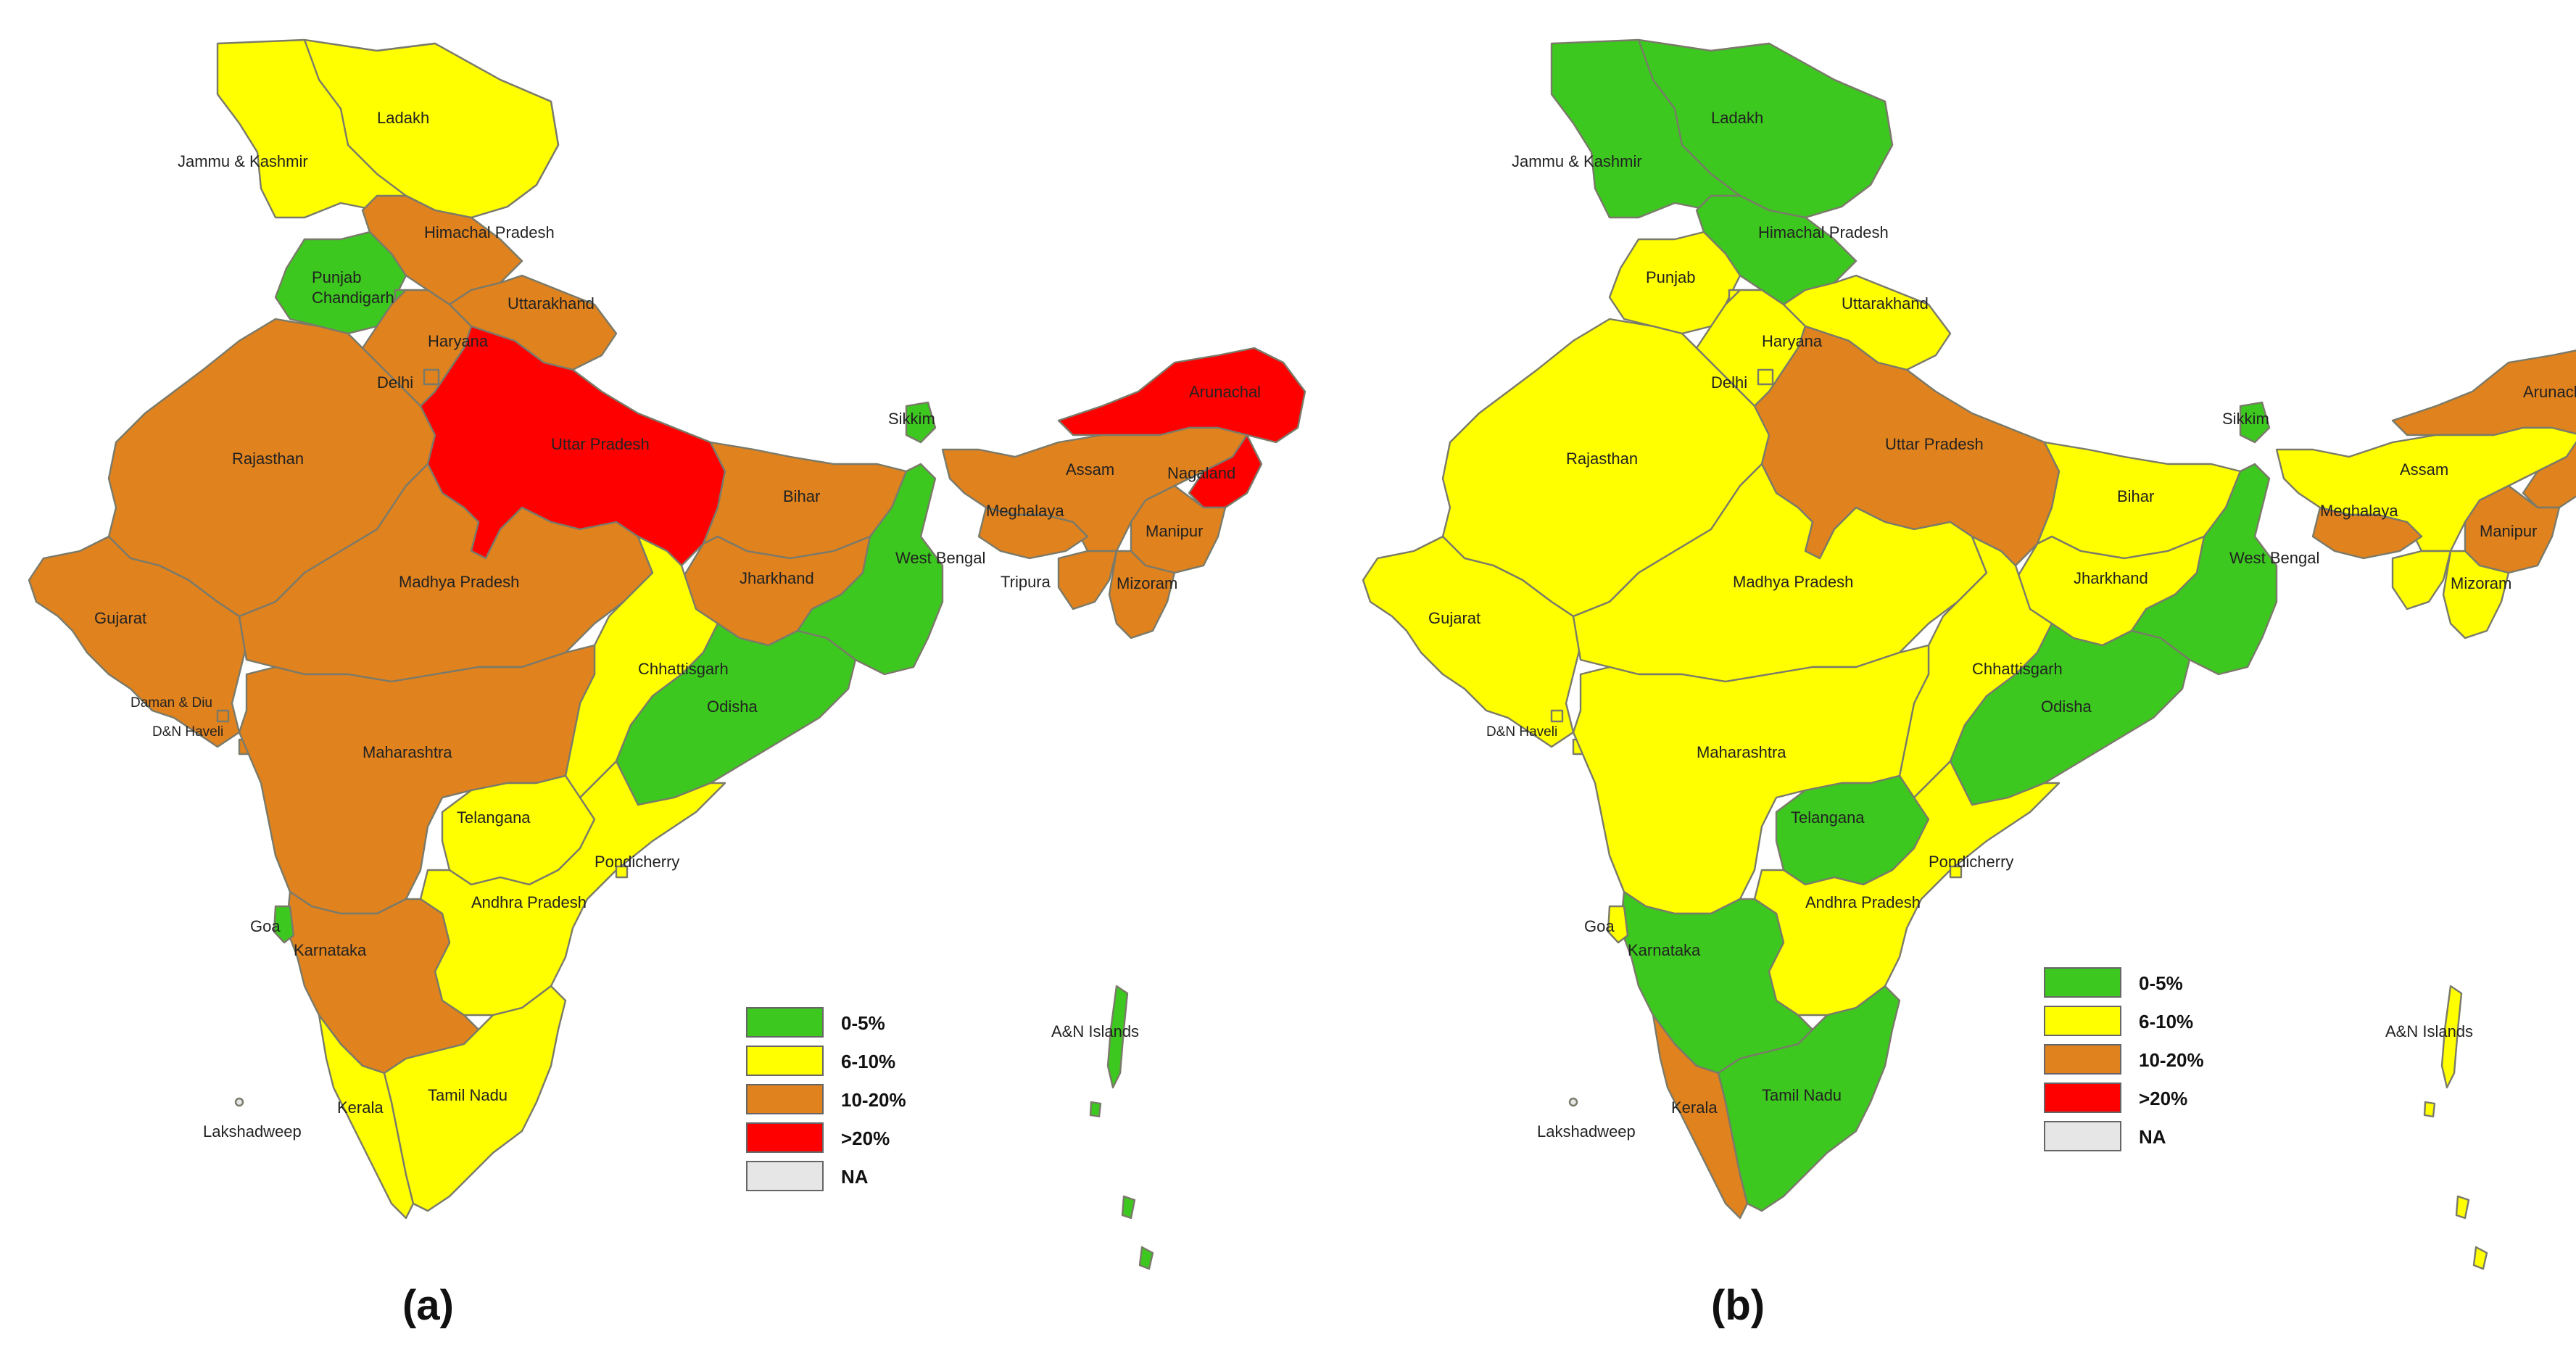 The height and width of the screenshot is (1366, 2576). Describe the element at coordinates (552, 303) in the screenshot. I see `label-uttarakhand: Uttarakhand` at that location.